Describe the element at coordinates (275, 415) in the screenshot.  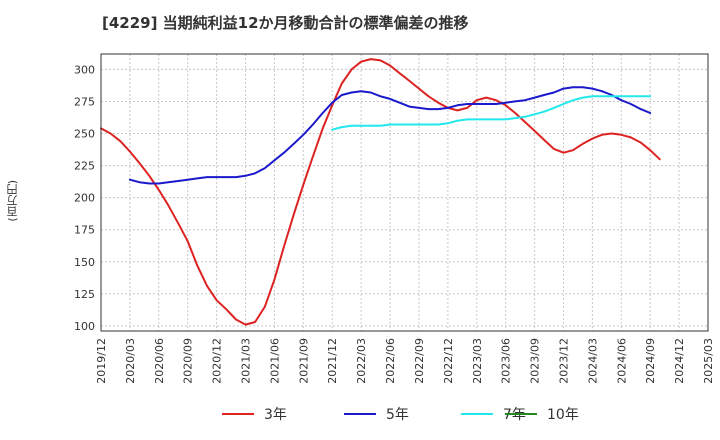
I see `legend-label-1: 3年` at that location.